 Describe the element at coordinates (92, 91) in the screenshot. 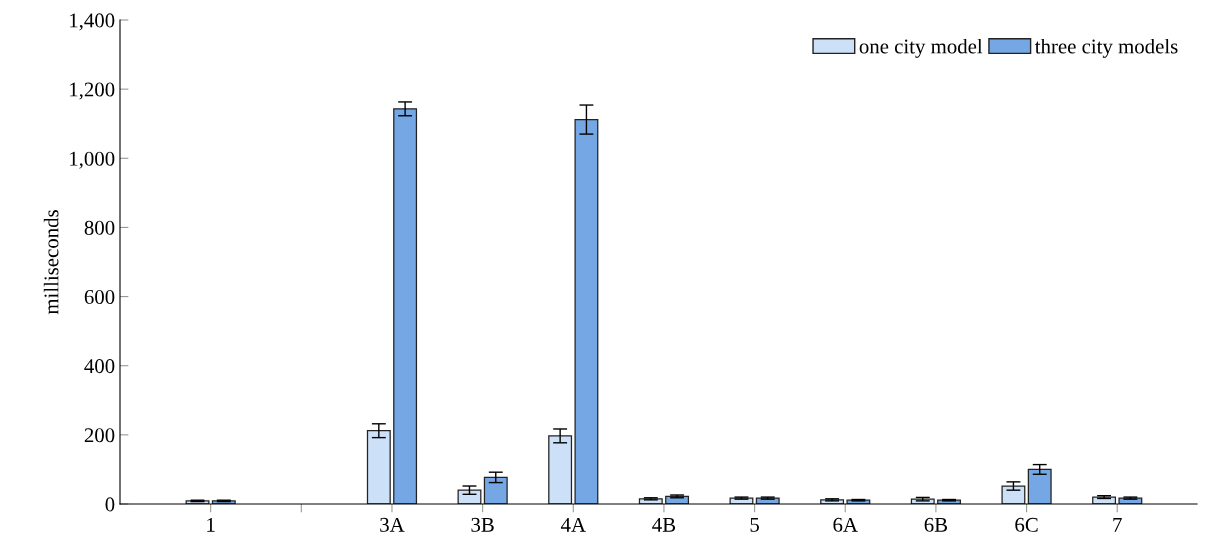

I see `y-tick-label: 1,200` at that location.